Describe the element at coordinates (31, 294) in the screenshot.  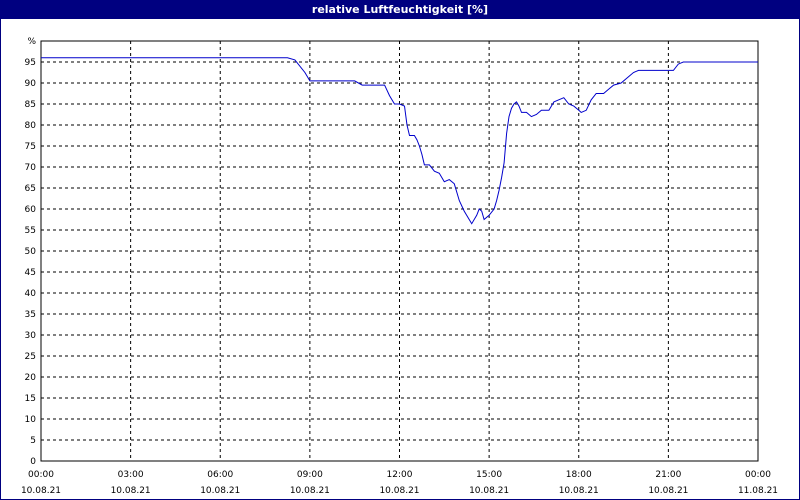
I see `y-tick-label: 40` at that location.